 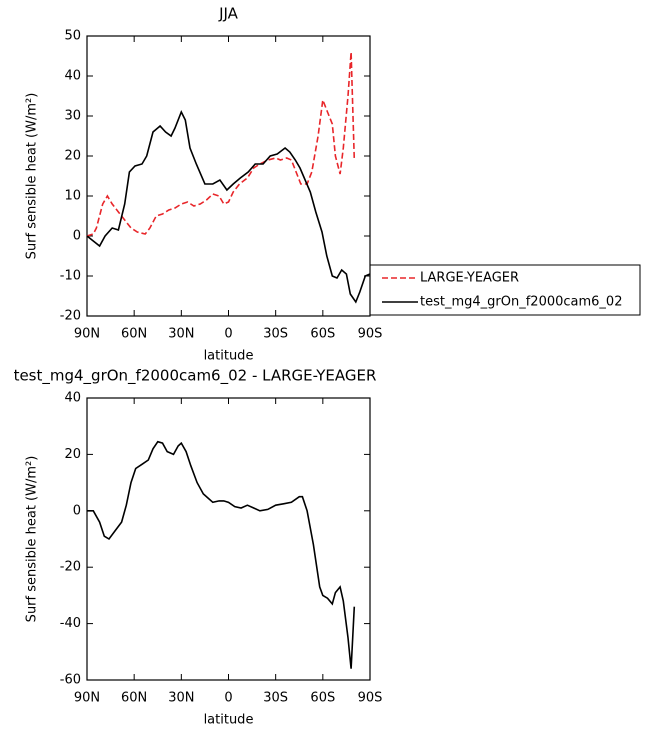 I want to click on y-tick-label: 50, so click(x=72, y=36).